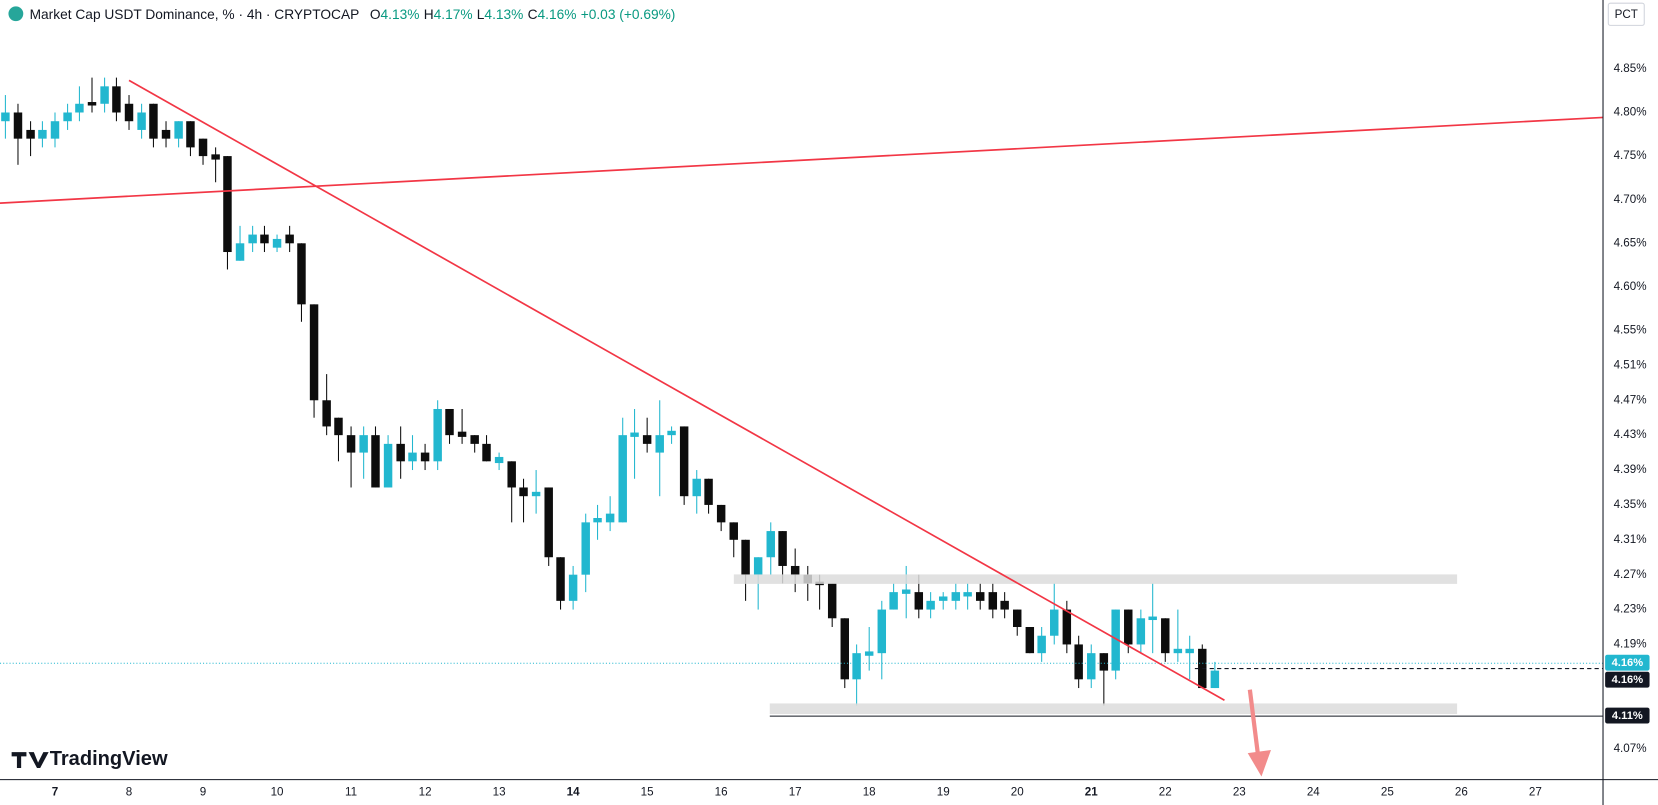  What do you see at coordinates (943, 791) in the screenshot?
I see `x-tick-label: 19` at bounding box center [943, 791].